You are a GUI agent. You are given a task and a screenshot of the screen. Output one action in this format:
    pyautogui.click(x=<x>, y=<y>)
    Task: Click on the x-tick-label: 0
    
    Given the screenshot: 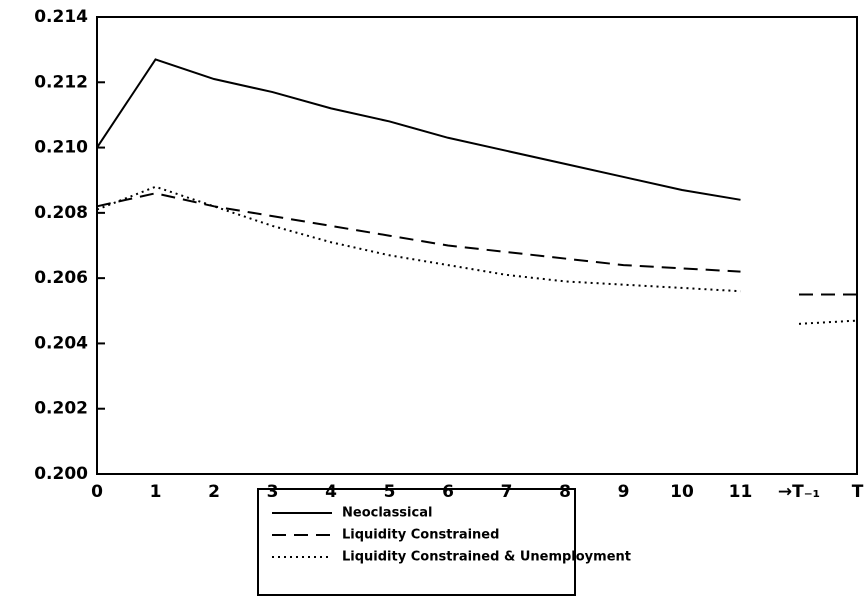 What is the action you would take?
    pyautogui.click(x=97, y=492)
    